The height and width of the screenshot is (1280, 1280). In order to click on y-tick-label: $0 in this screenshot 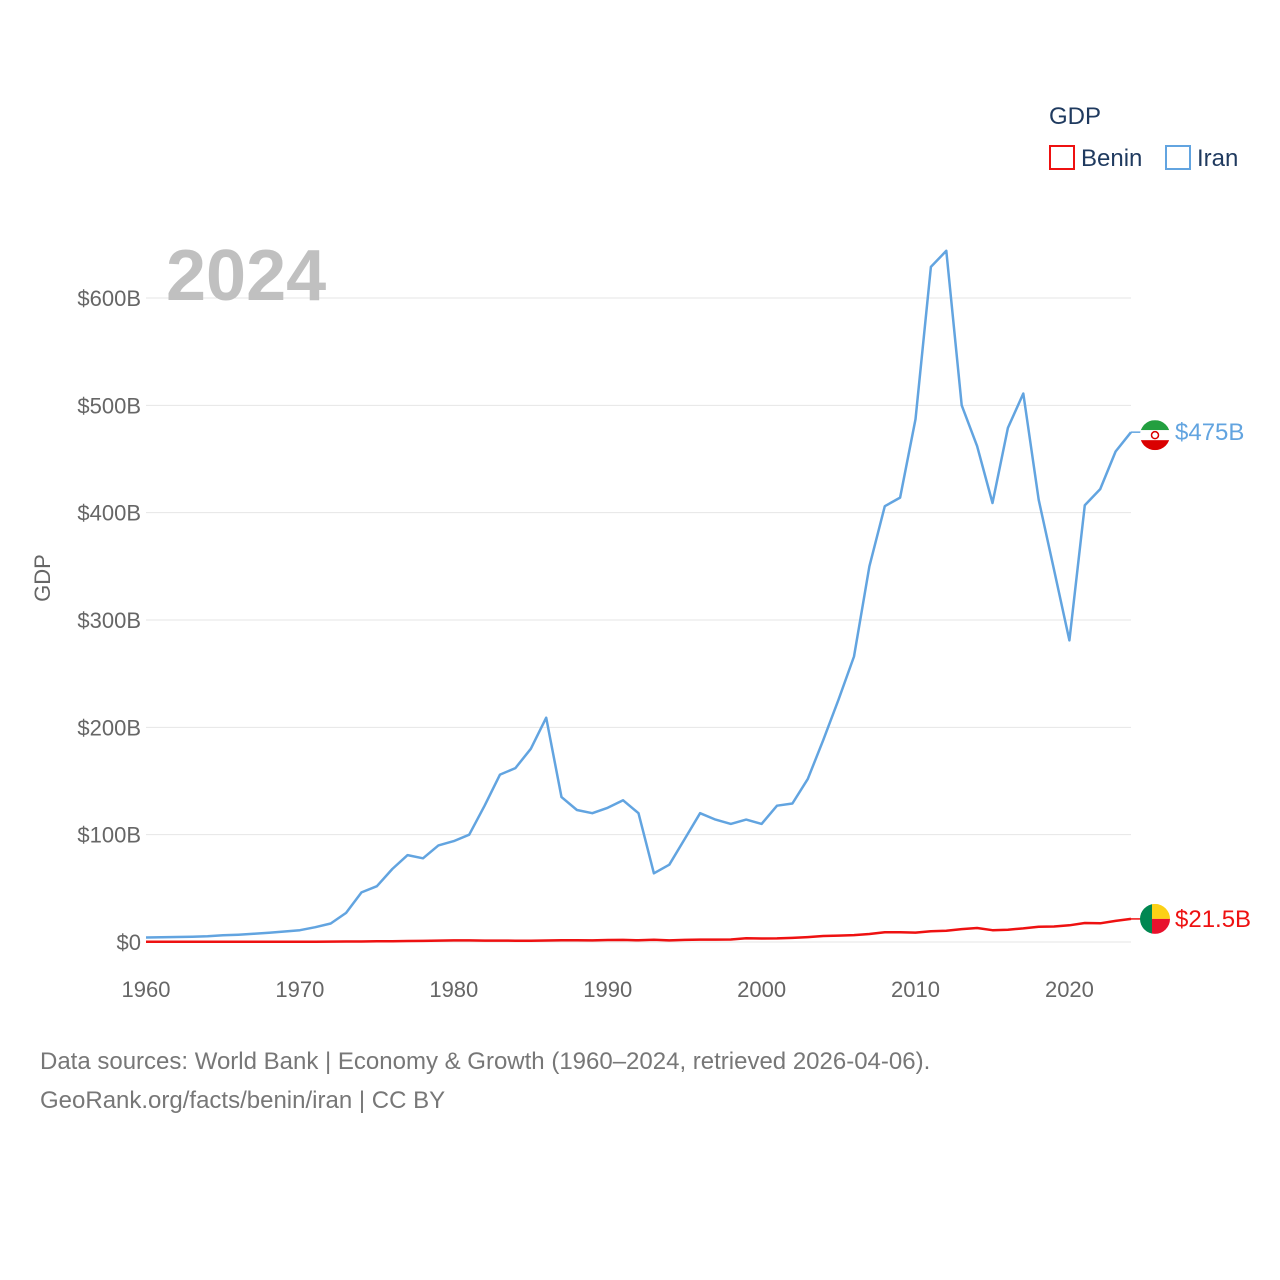, I will do `click(129, 942)`.